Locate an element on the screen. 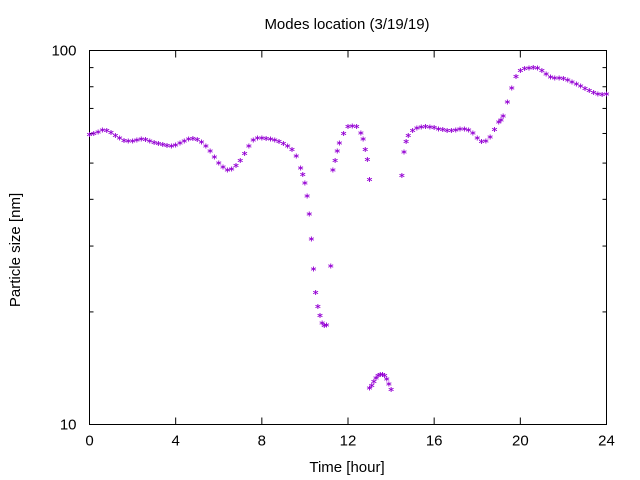 The width and height of the screenshot is (640, 480). x-tick-label: 24 is located at coordinates (606, 441).